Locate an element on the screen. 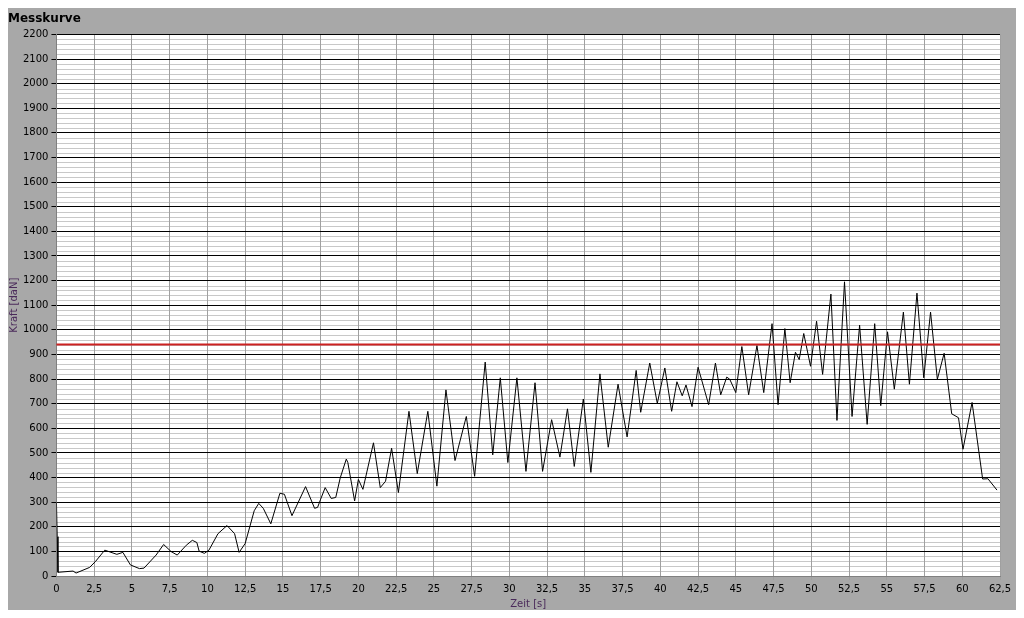  x-tick-label: 52,5 is located at coordinates (849, 588).